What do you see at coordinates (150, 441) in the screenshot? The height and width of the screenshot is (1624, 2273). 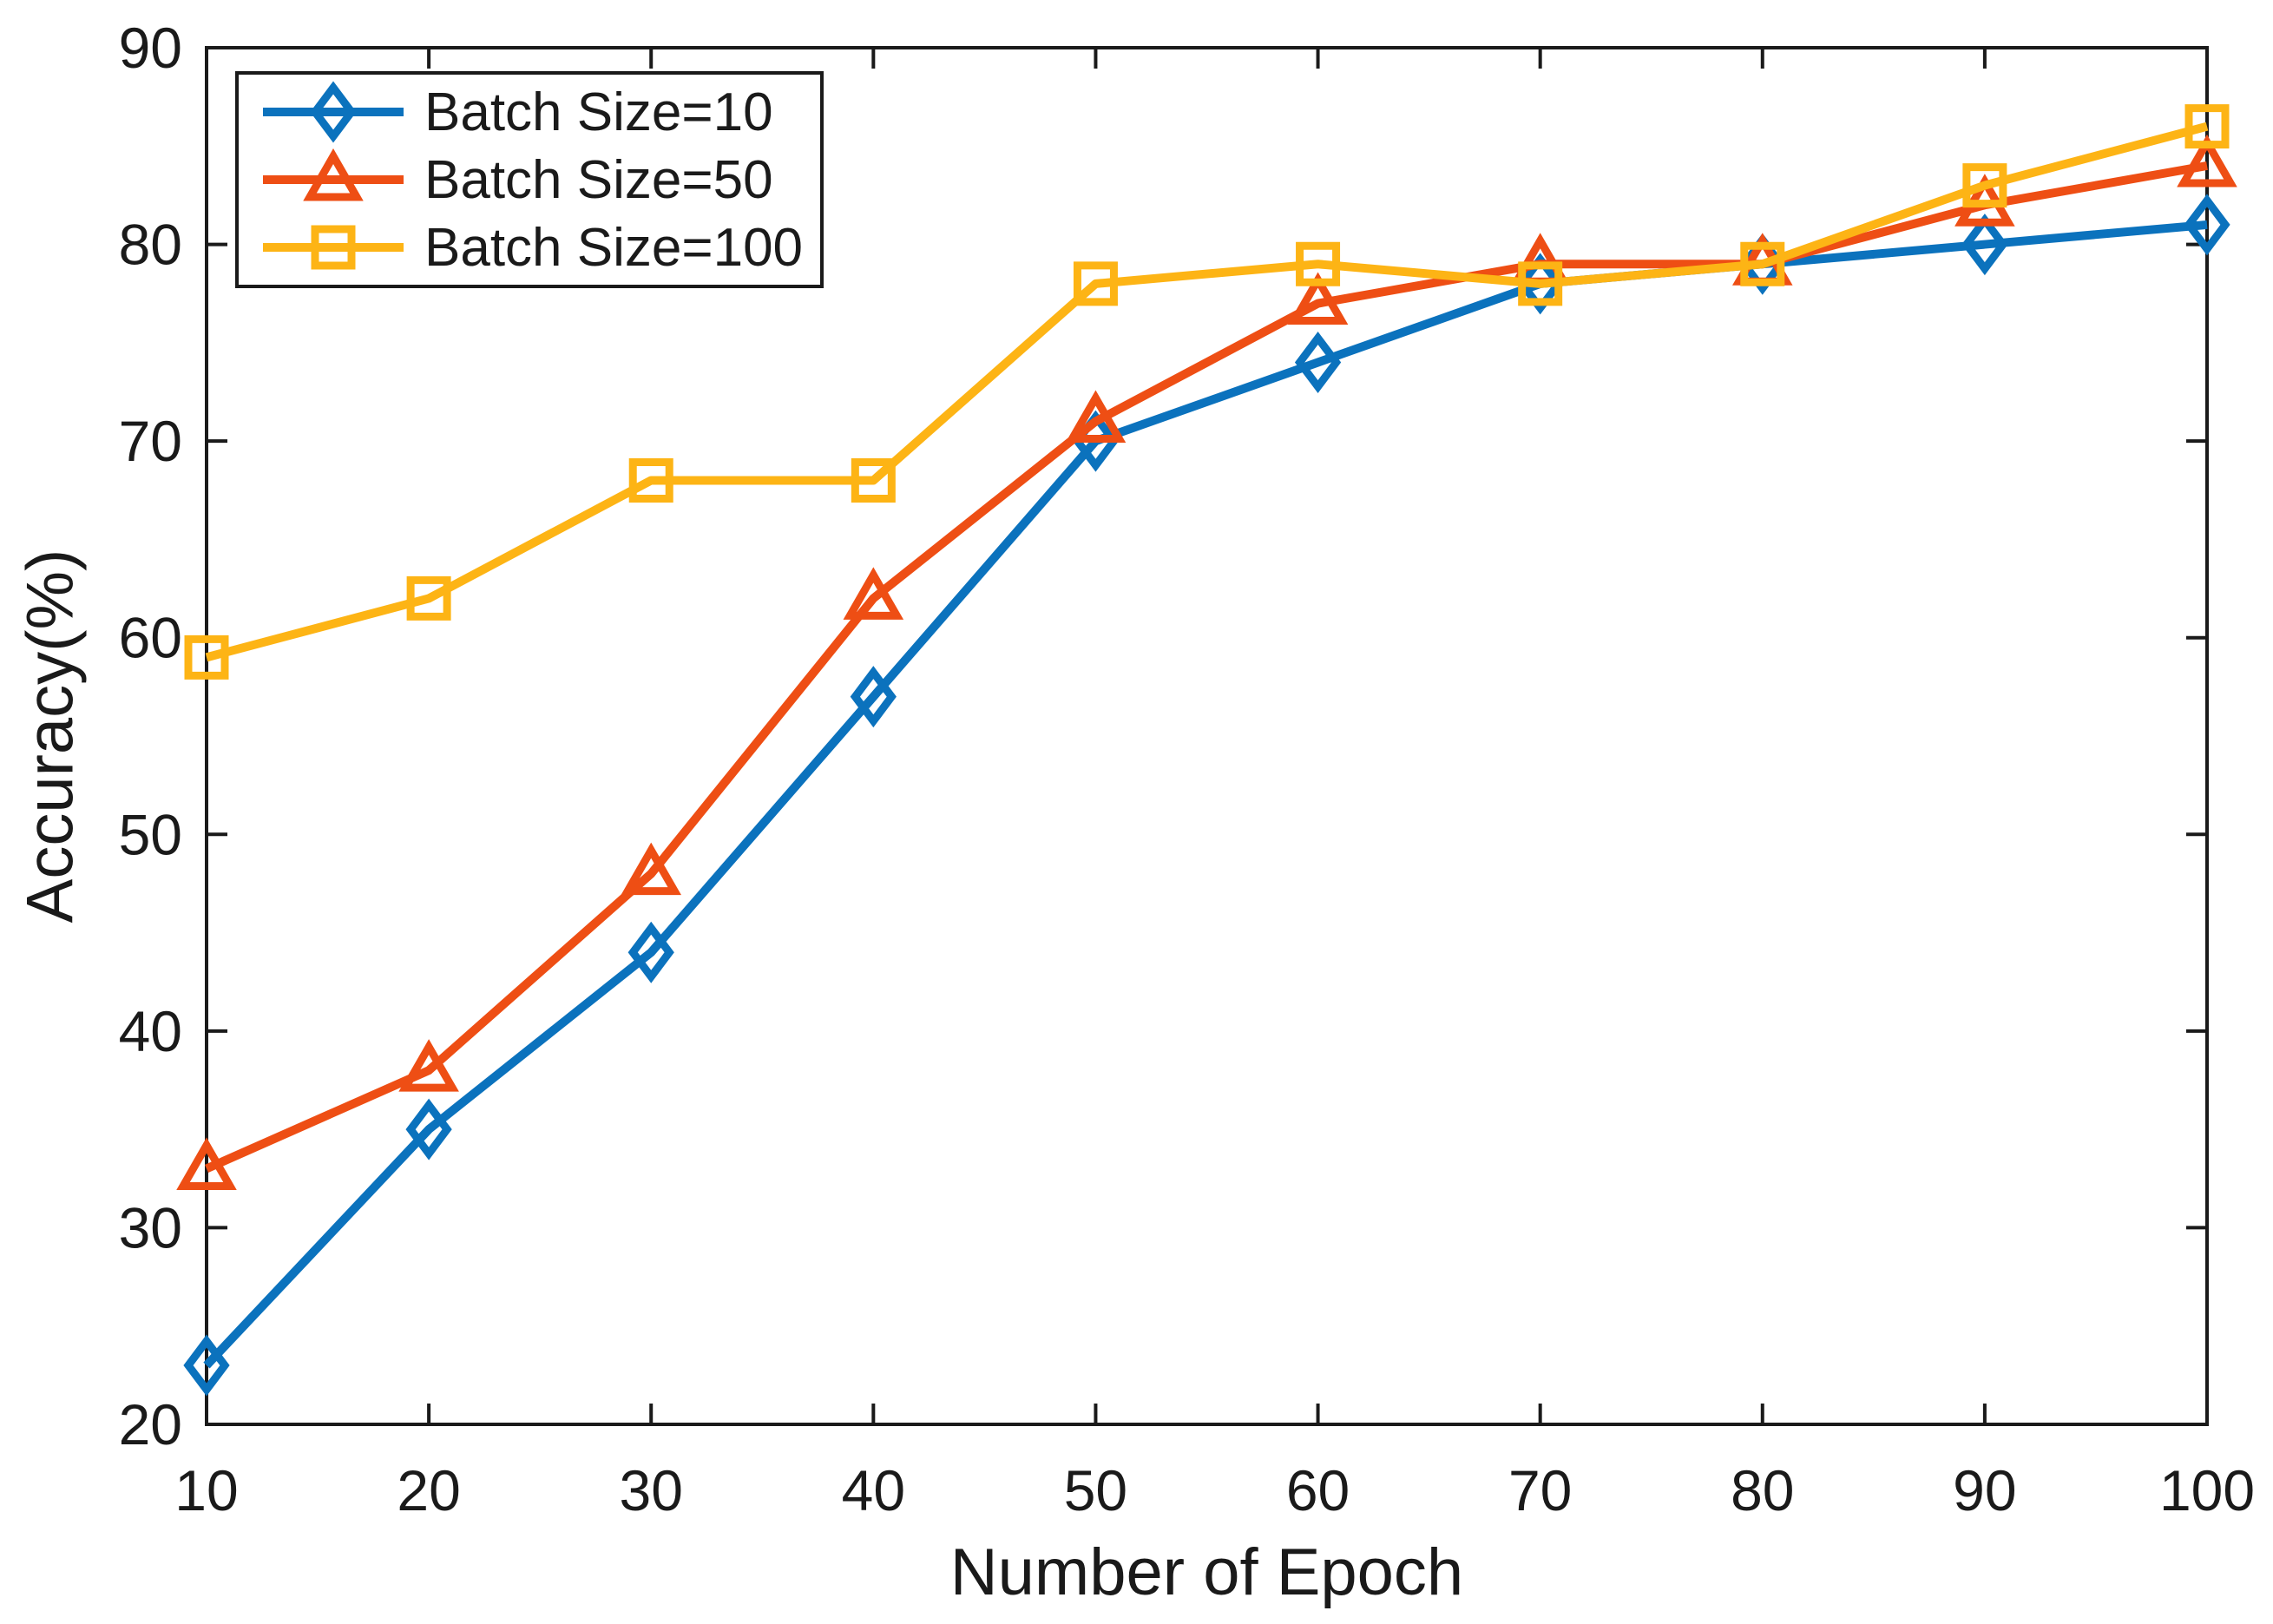 I see `y-tick-label: 70` at bounding box center [150, 441].